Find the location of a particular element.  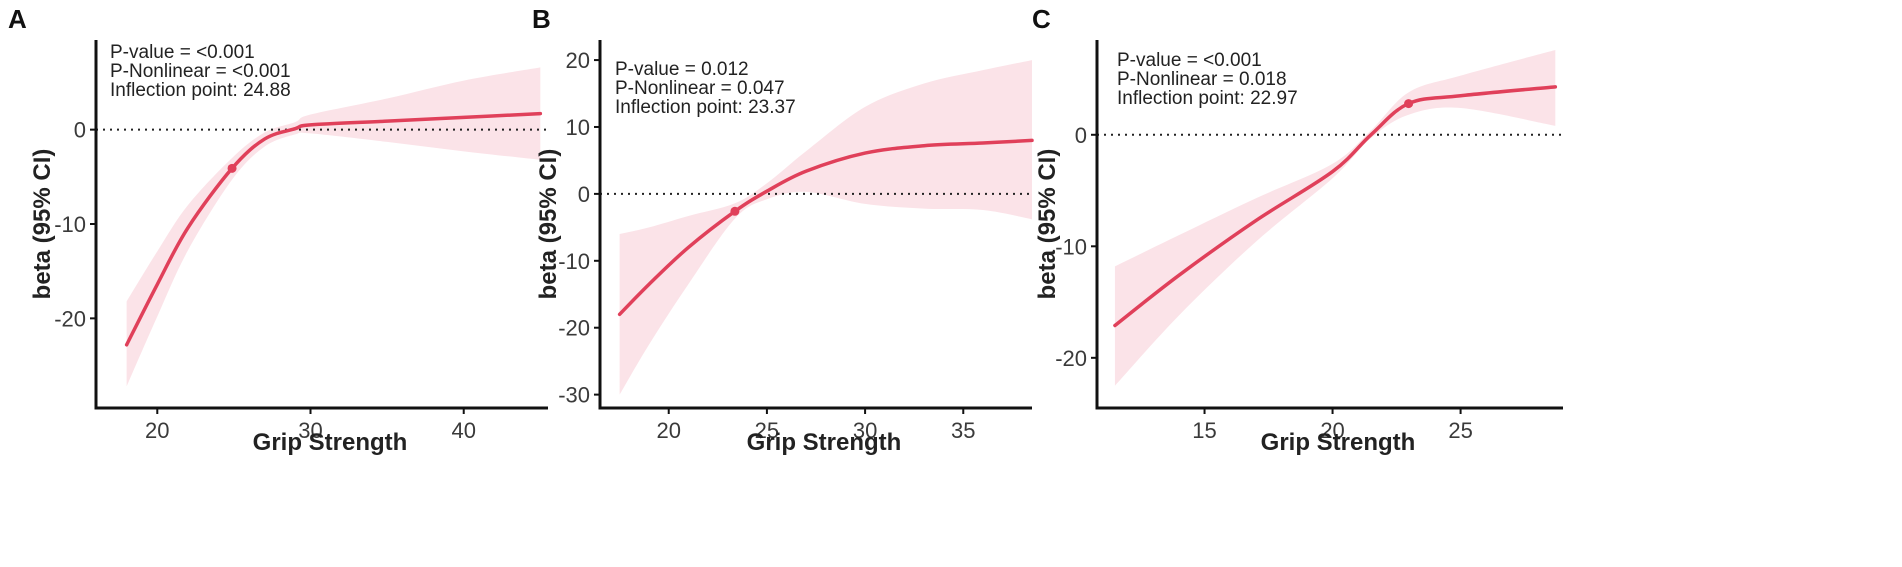

beta-line-b is located at coordinates (825, 227).